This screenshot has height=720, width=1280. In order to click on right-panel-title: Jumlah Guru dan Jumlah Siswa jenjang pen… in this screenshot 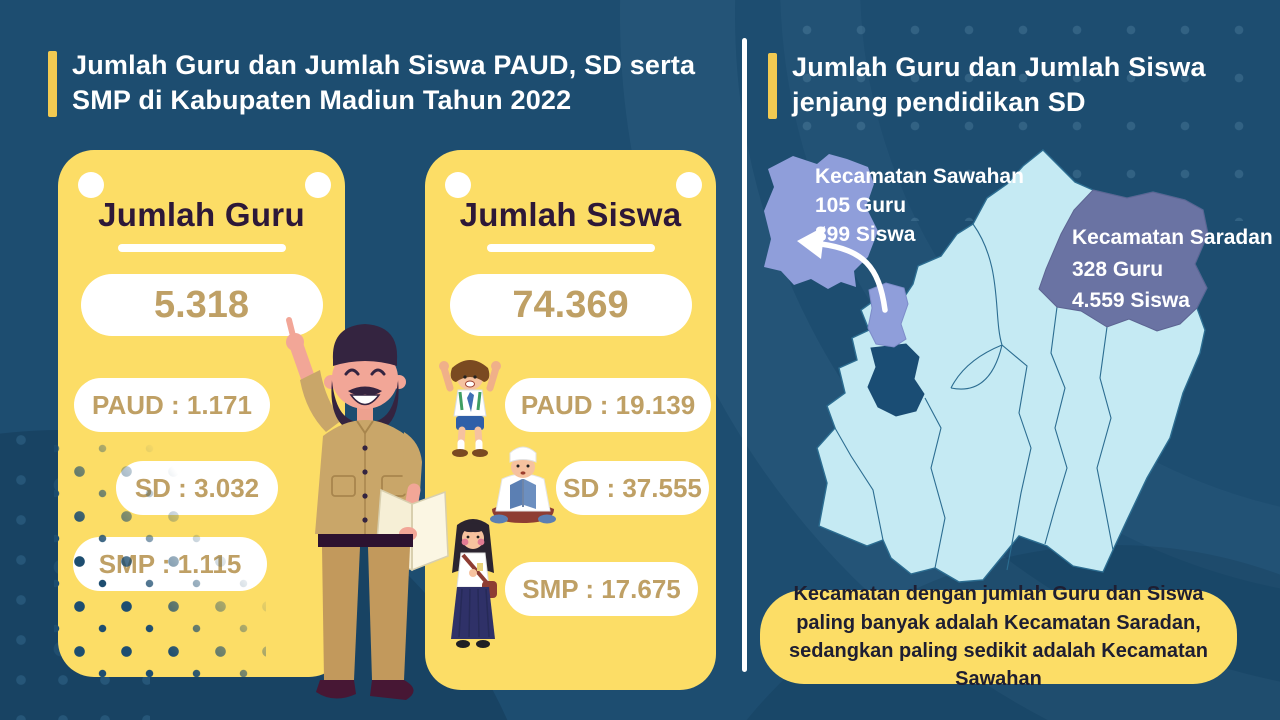, I will do `click(1014, 85)`.